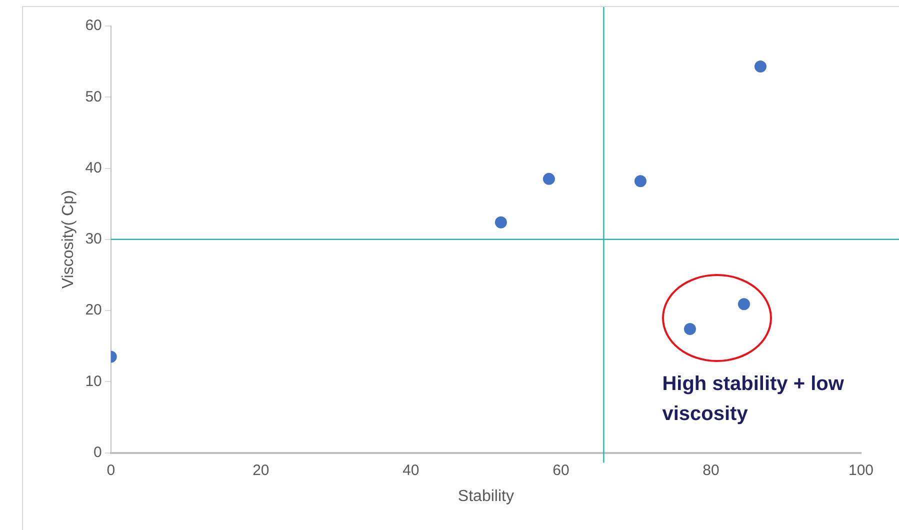 The height and width of the screenshot is (530, 899). What do you see at coordinates (93, 97) in the screenshot?
I see `y-tick-label: 50` at bounding box center [93, 97].